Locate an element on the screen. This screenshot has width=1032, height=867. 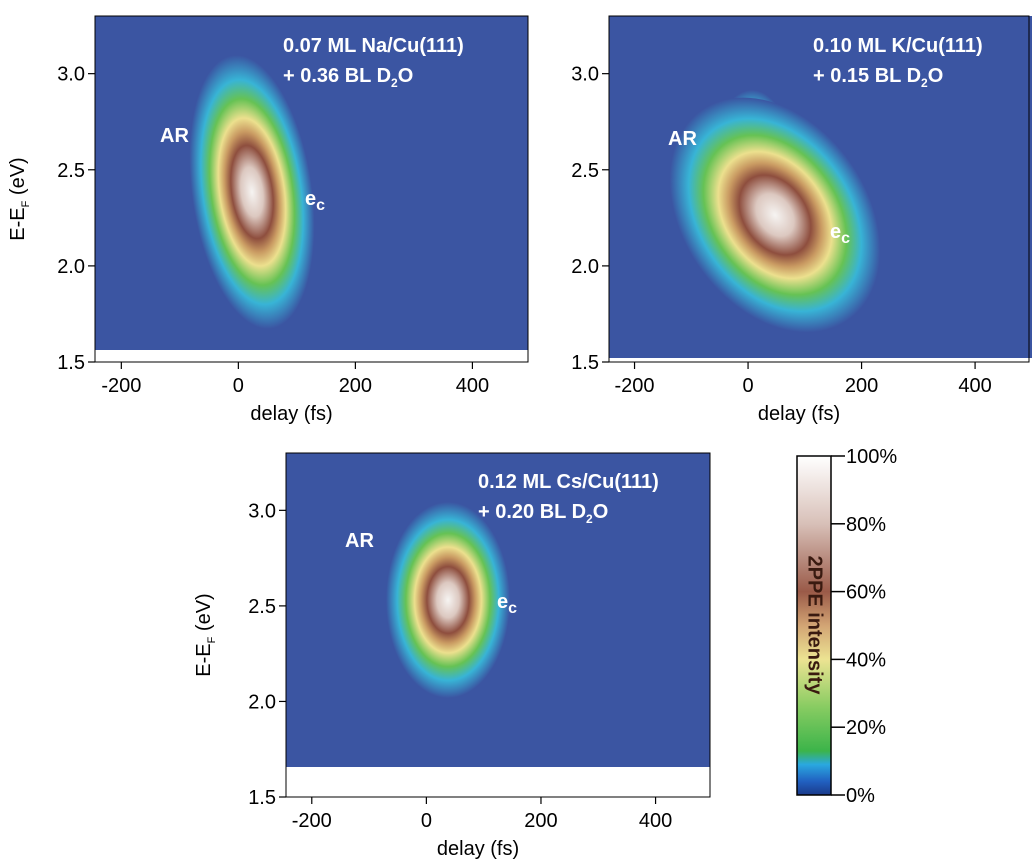
colorbar-tick-label: 60% is located at coordinates (866, 593).